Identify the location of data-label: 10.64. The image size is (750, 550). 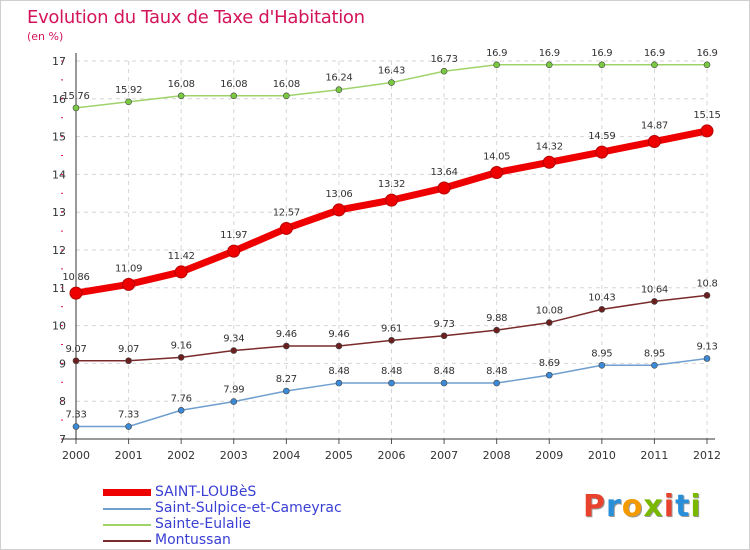
(654, 289).